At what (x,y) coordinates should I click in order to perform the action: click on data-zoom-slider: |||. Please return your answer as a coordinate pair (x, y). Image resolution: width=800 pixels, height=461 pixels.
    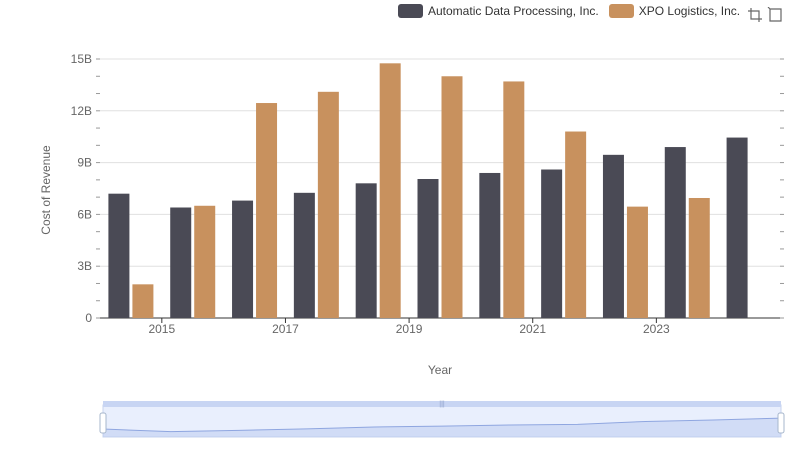
    Looking at the image, I should click on (442, 419).